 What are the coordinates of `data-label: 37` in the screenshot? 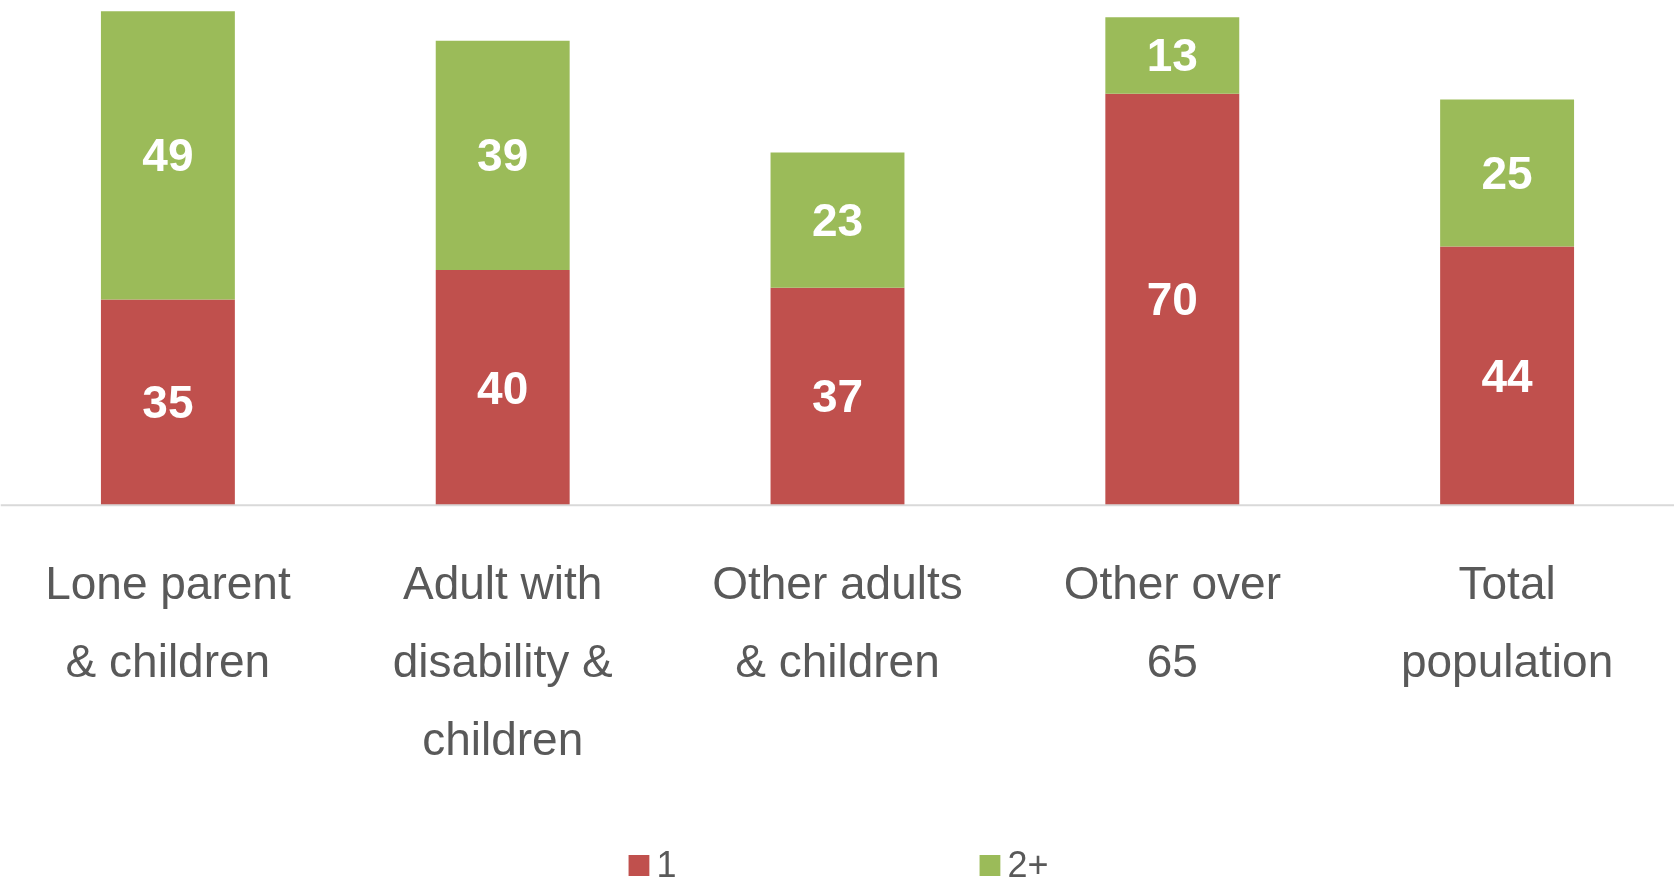 It's located at (837, 396).